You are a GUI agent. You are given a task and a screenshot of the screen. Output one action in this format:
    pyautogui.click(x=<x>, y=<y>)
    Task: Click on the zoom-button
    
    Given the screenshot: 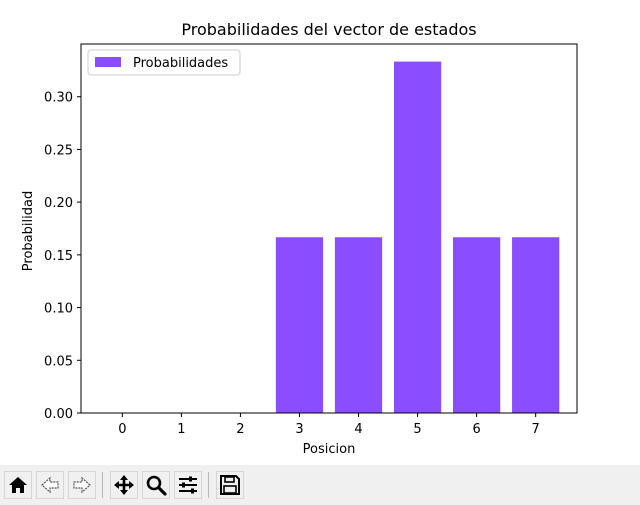 What is the action you would take?
    pyautogui.click(x=156, y=485)
    